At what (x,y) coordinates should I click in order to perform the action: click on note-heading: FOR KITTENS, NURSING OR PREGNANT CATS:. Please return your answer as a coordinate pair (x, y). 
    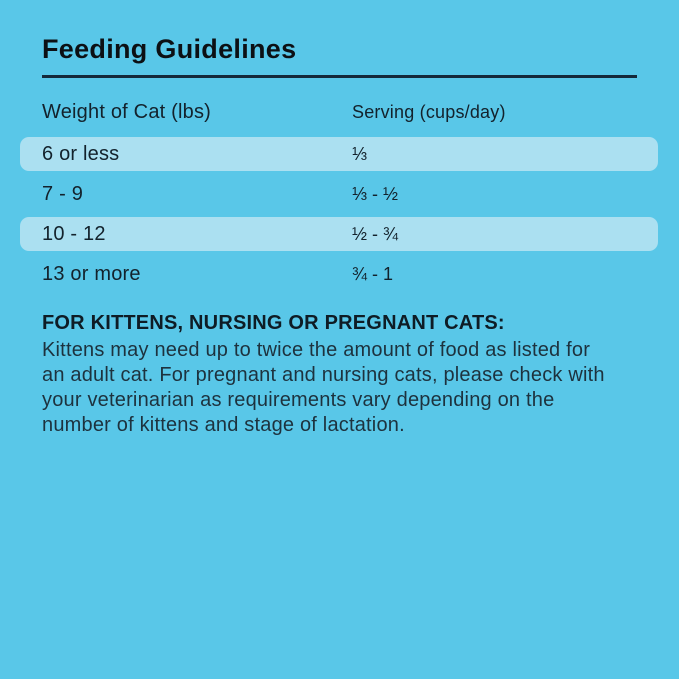
    Looking at the image, I should click on (273, 323).